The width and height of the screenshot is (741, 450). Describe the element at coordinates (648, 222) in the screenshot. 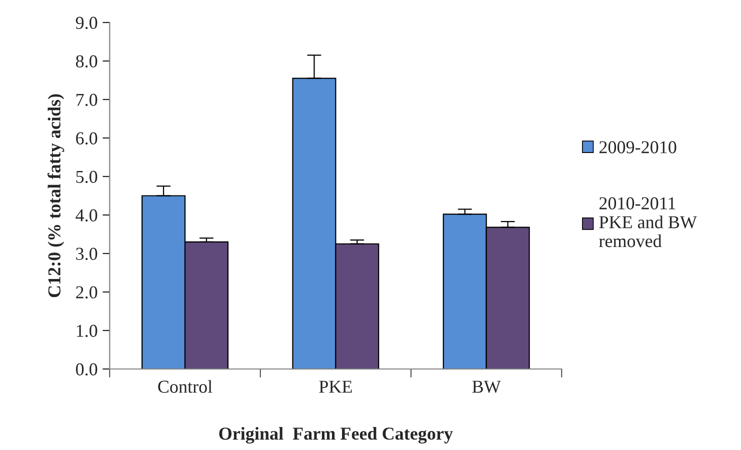

I see `legend-label: 2010-2011 PKE and BW removed` at that location.